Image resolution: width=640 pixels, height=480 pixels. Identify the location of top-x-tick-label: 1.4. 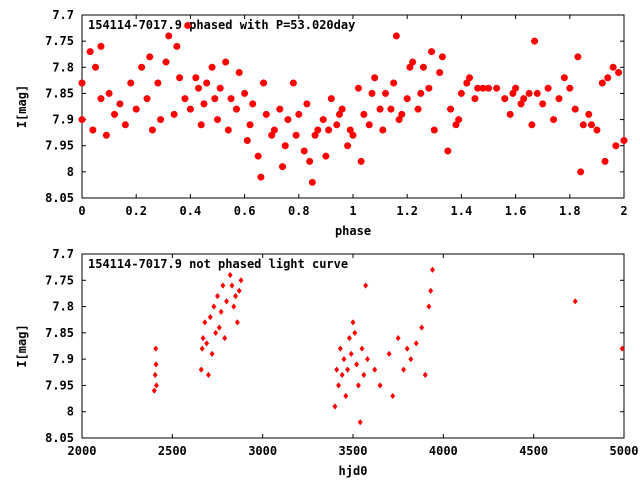
(462, 211).